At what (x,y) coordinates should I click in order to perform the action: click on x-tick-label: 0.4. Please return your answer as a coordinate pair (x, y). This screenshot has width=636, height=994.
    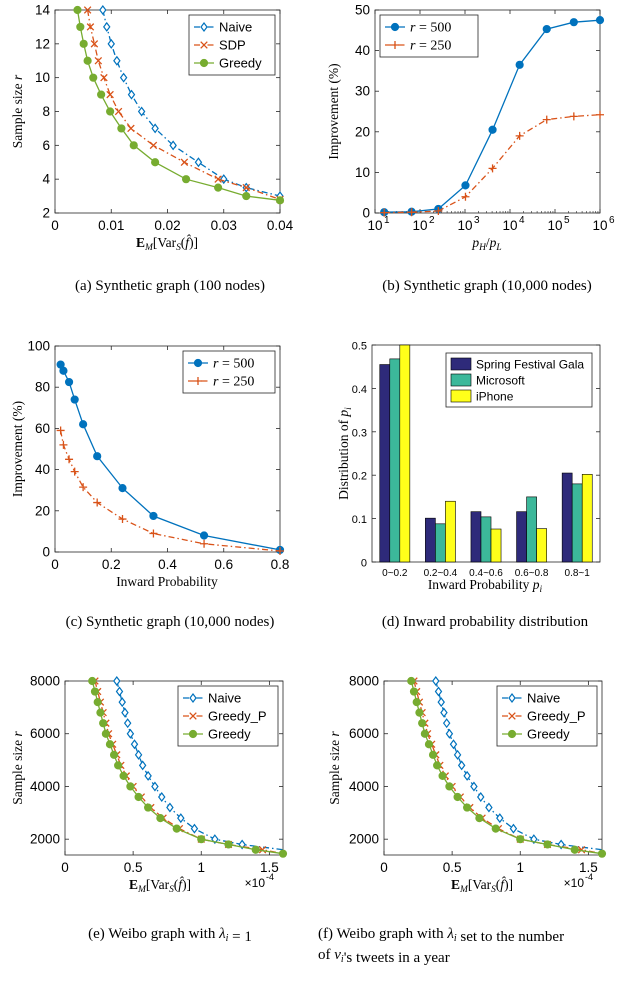
    Looking at the image, I should click on (167, 564).